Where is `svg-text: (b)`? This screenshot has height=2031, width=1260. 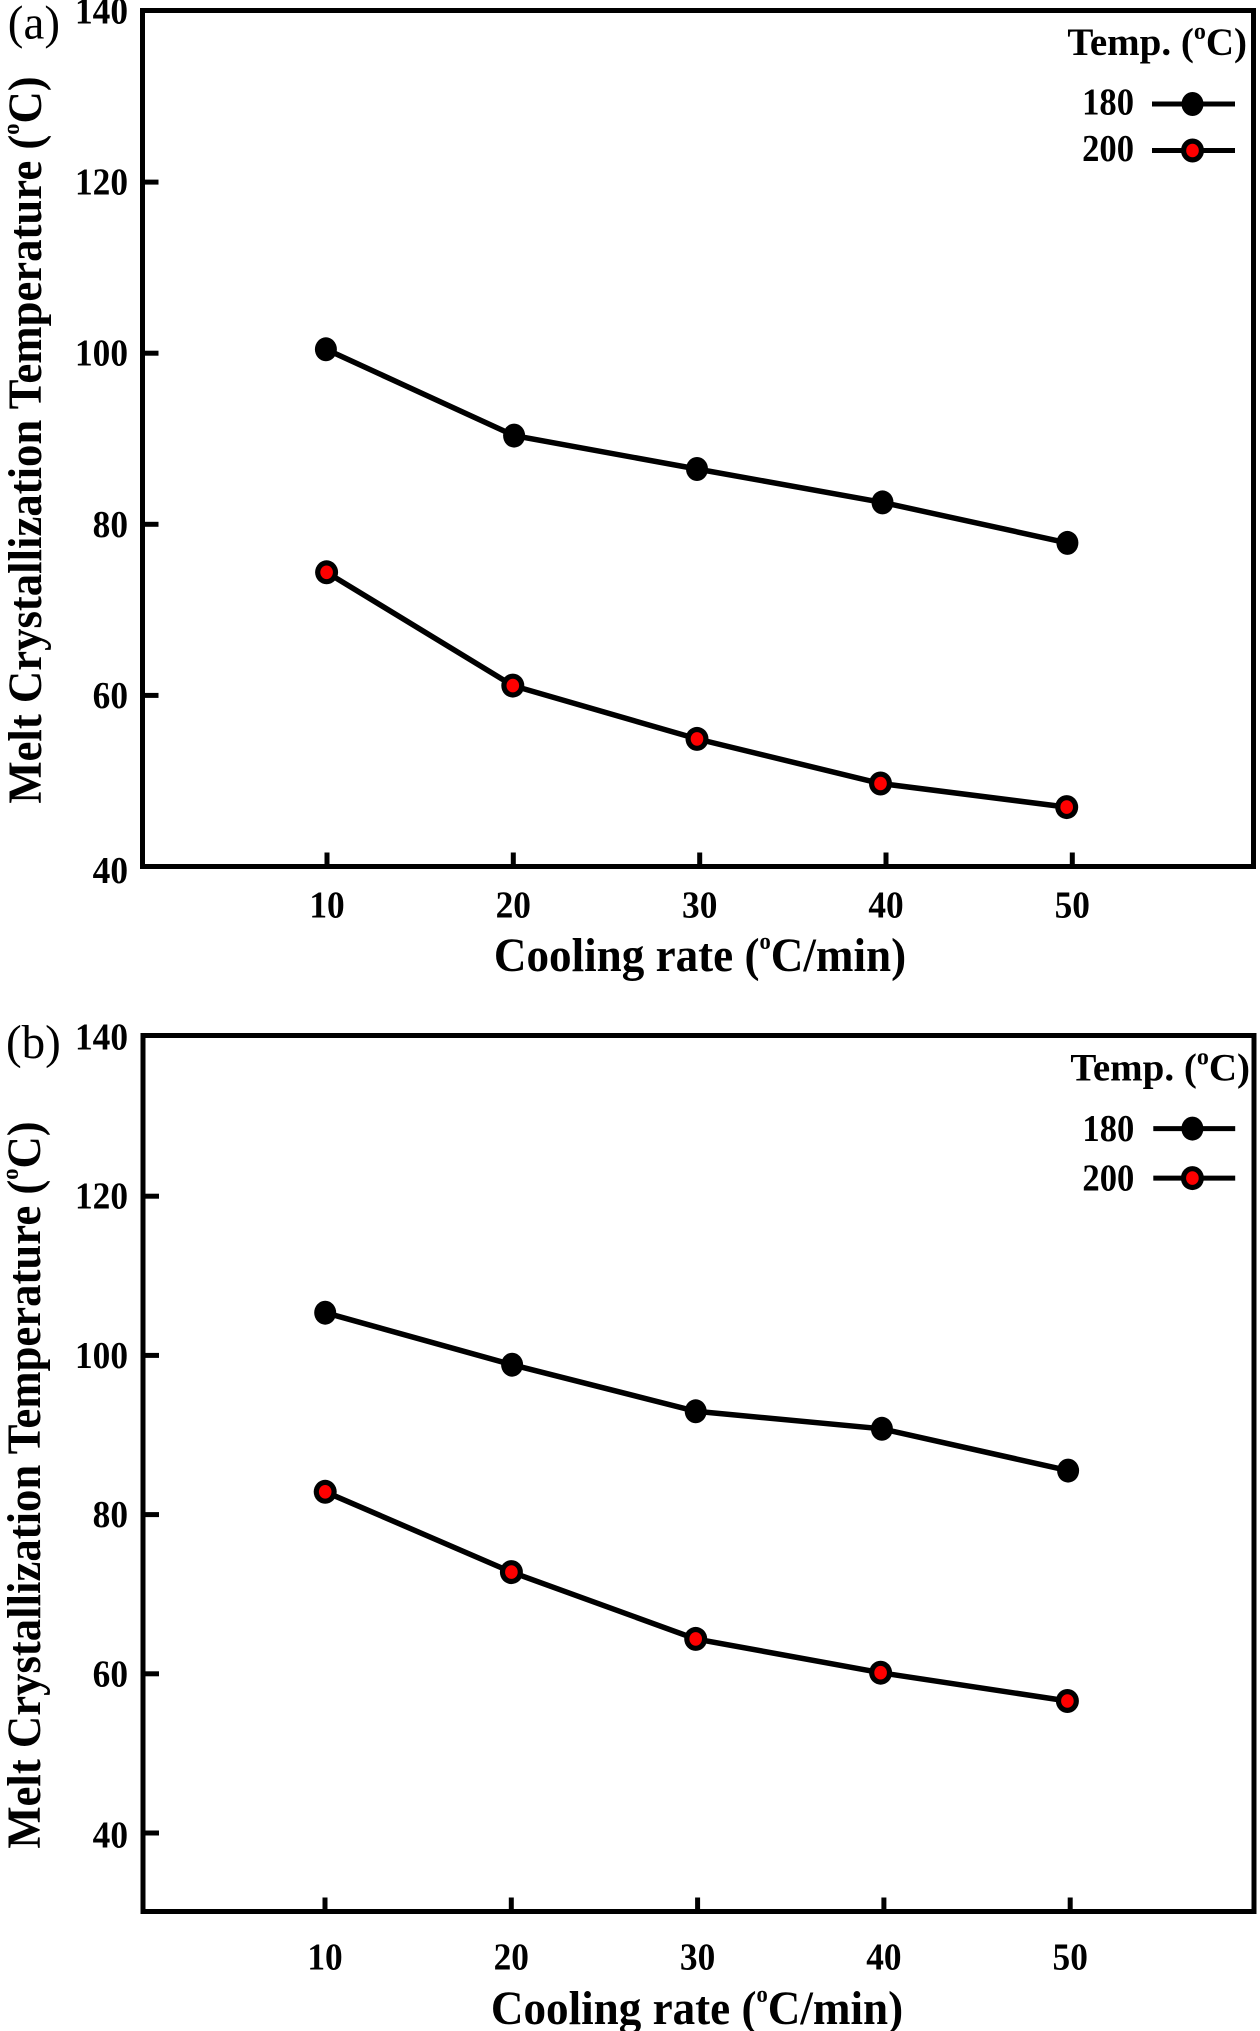 svg-text: (b) is located at coordinates (33, 1043).